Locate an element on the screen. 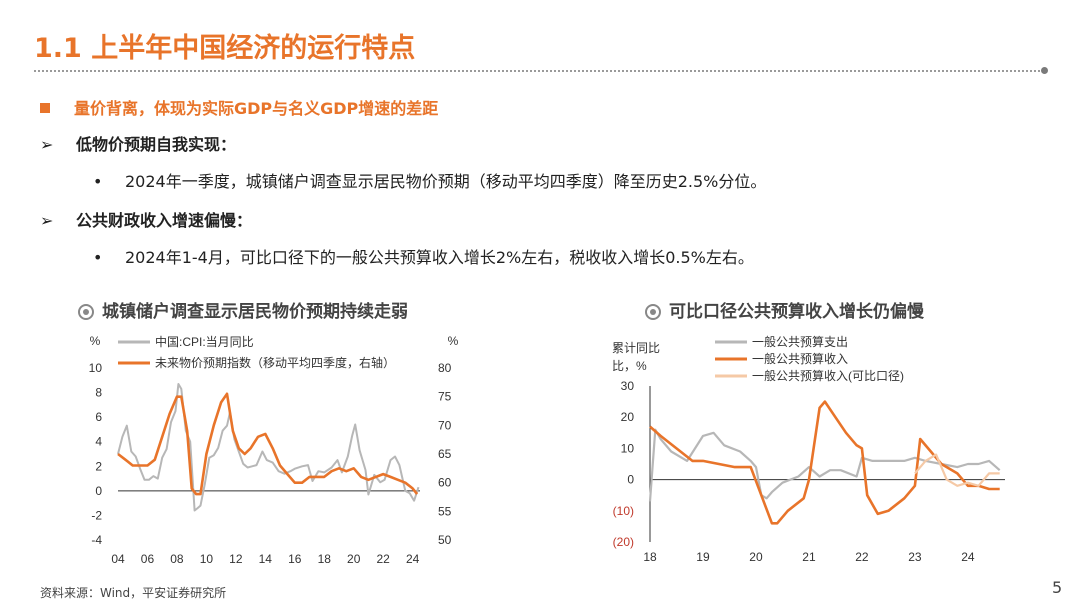 This screenshot has width=1080, height=608. legend-label-3: 一般公共预算收入(可比口径) is located at coordinates (828, 375).